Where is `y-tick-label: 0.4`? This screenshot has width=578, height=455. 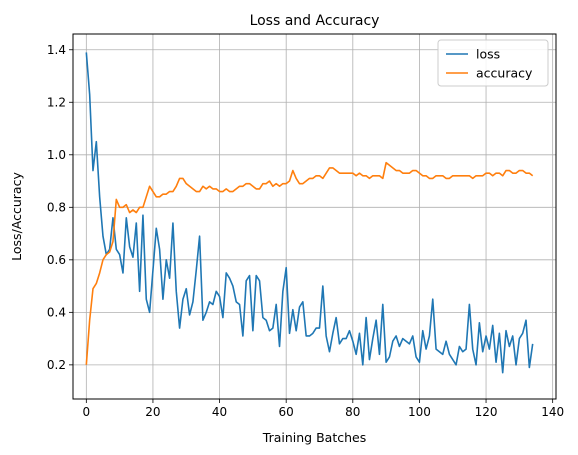 y-tick-label: 0.4 is located at coordinates (56, 313).